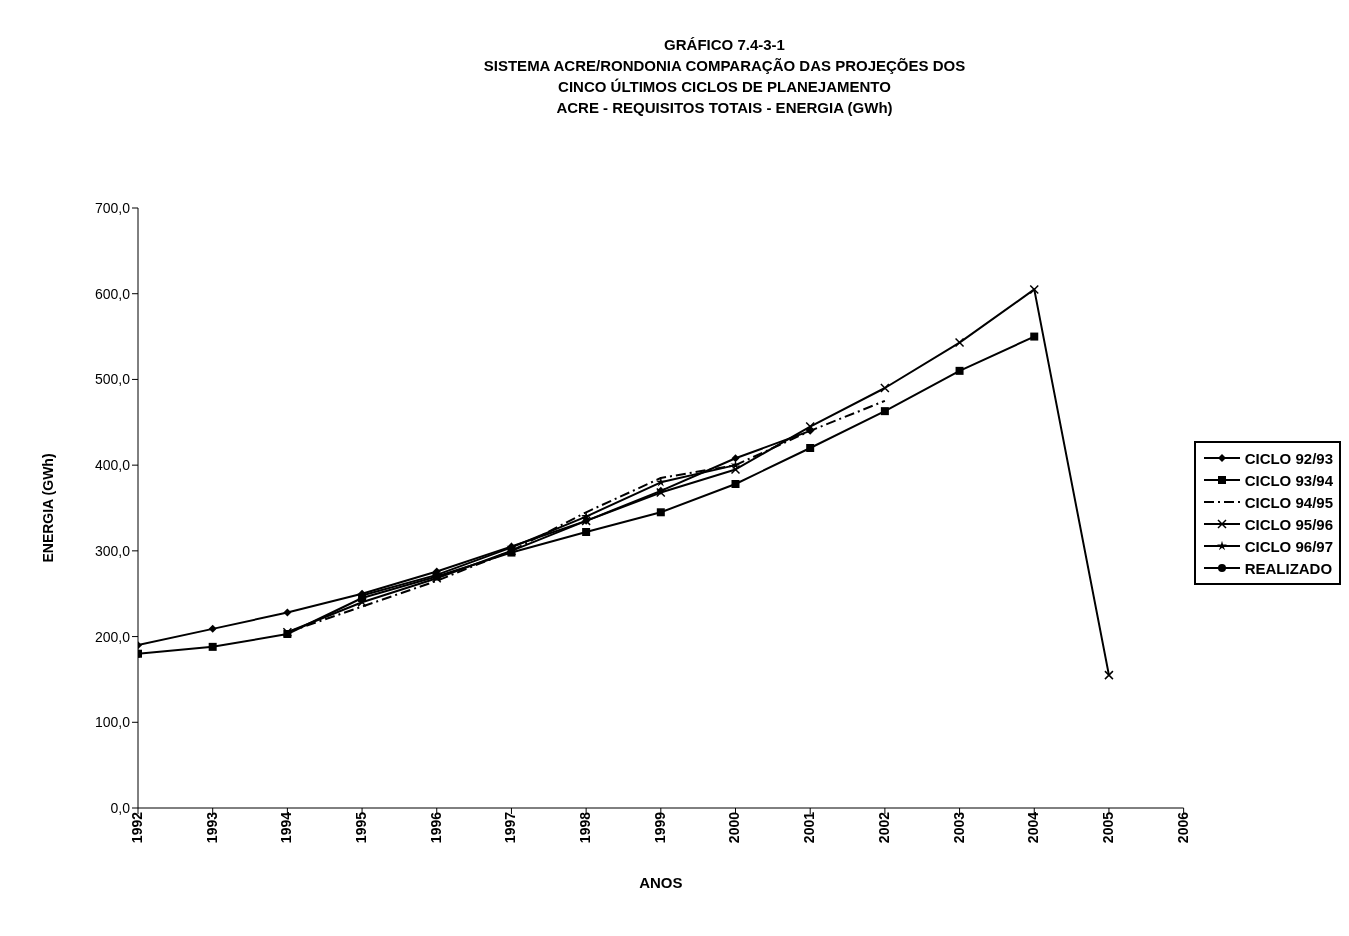  What do you see at coordinates (1107, 827) in the screenshot?
I see `x-tick-label: 2005` at bounding box center [1107, 827].